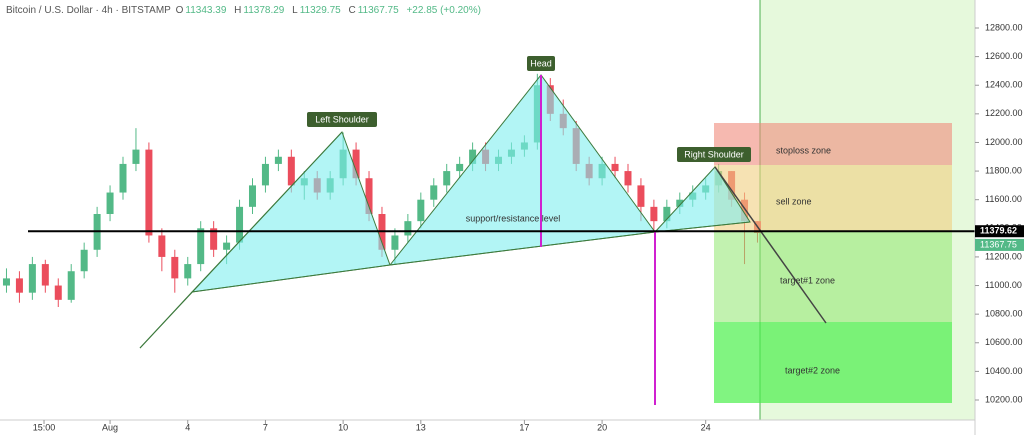  Describe the element at coordinates (1004, 27) in the screenshot. I see `y-tick-label: 12800.00` at that location.